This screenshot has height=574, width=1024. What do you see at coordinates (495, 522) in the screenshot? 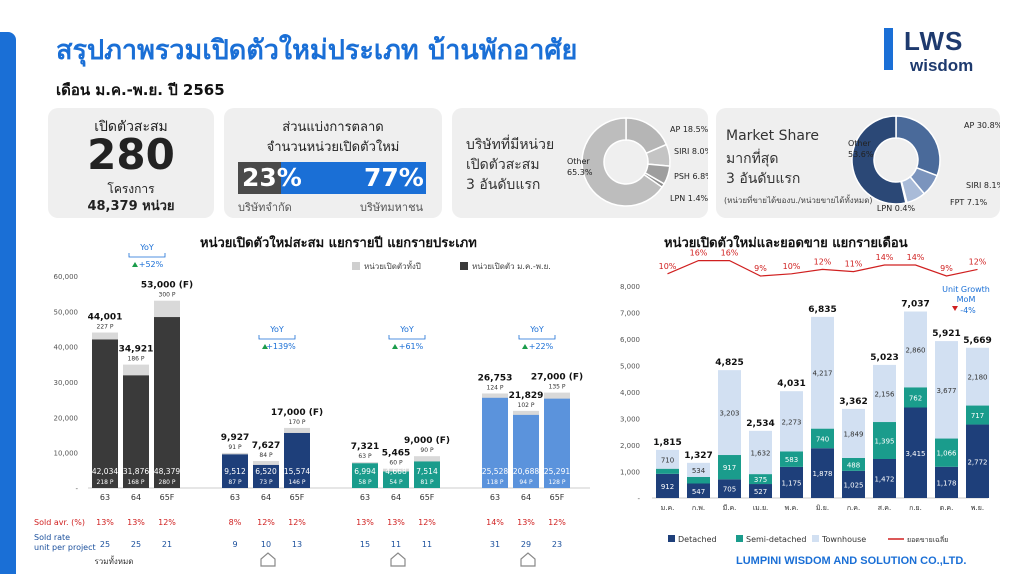
I see `sold-avr-value: 14%` at bounding box center [495, 522].